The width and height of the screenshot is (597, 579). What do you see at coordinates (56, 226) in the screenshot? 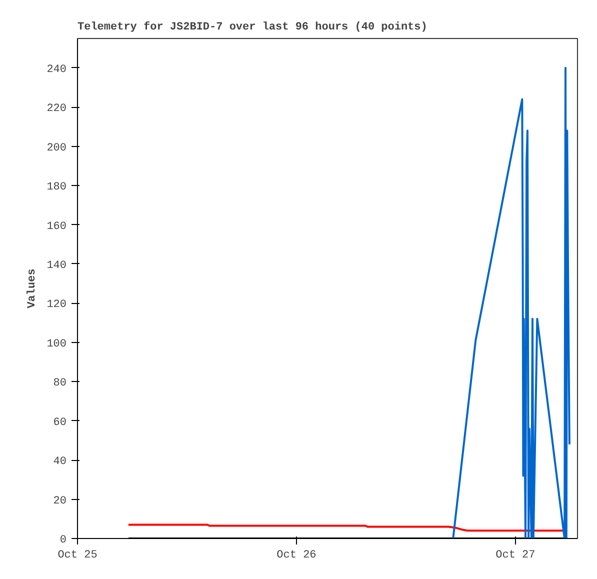
I see `y-tick-label: 160` at bounding box center [56, 226].